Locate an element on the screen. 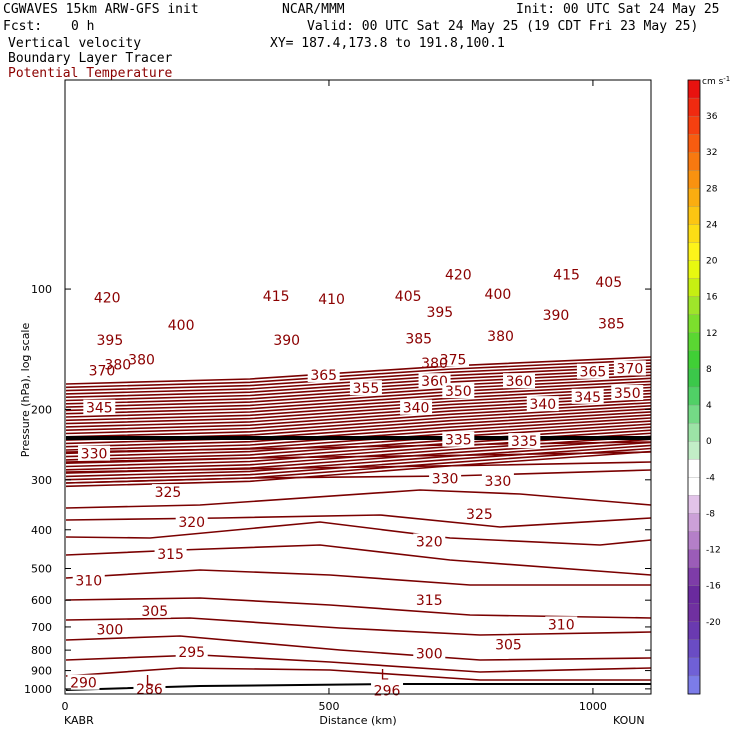 Image resolution: width=740 pixels, height=740 pixels. colorbar-unit-text: cm s is located at coordinates (713, 82).